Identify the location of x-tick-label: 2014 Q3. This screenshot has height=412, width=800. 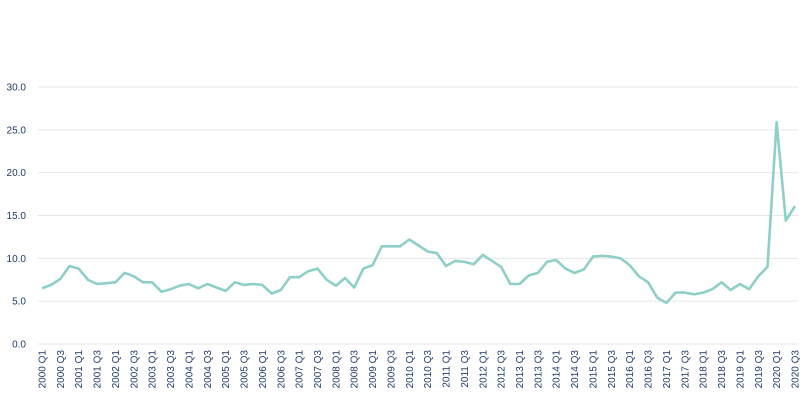
(575, 369).